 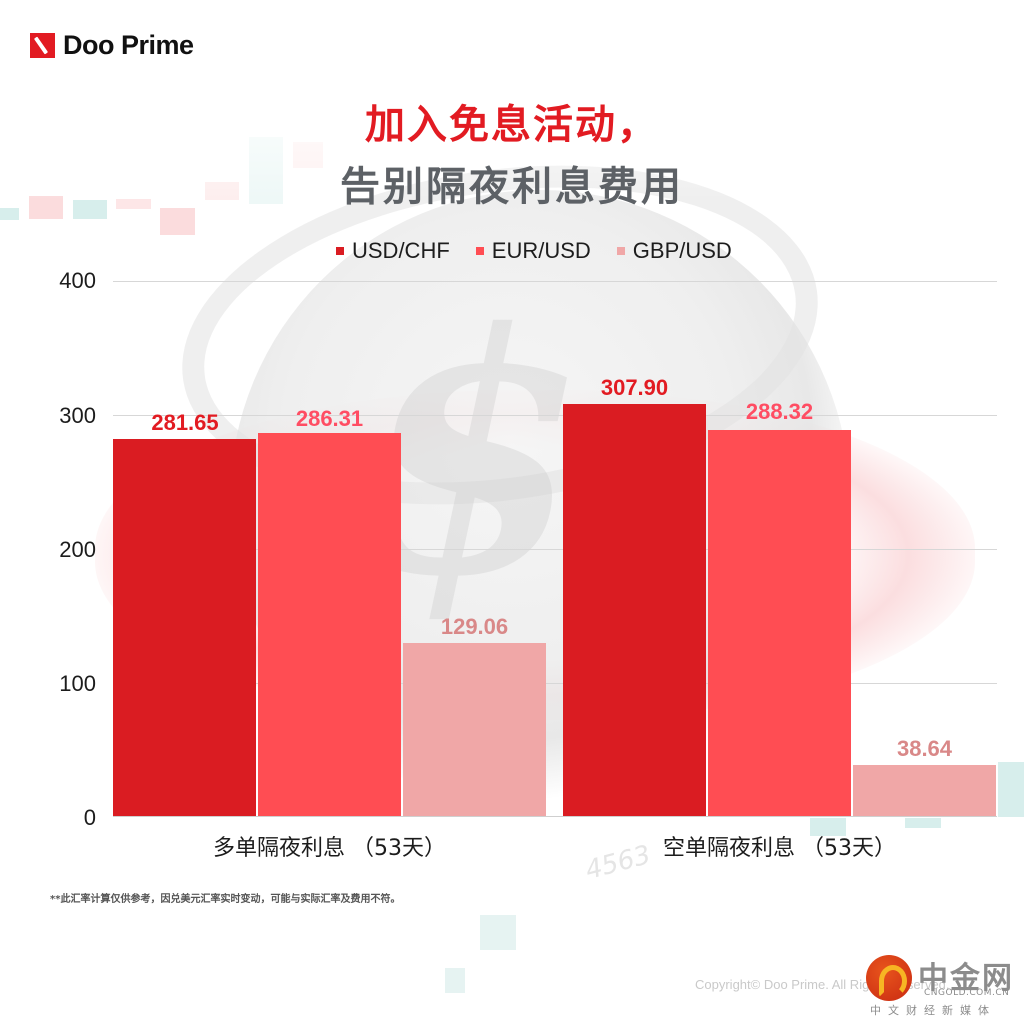 What do you see at coordinates (474, 626) in the screenshot?
I see `bar-value-label: 129.06` at bounding box center [474, 626].